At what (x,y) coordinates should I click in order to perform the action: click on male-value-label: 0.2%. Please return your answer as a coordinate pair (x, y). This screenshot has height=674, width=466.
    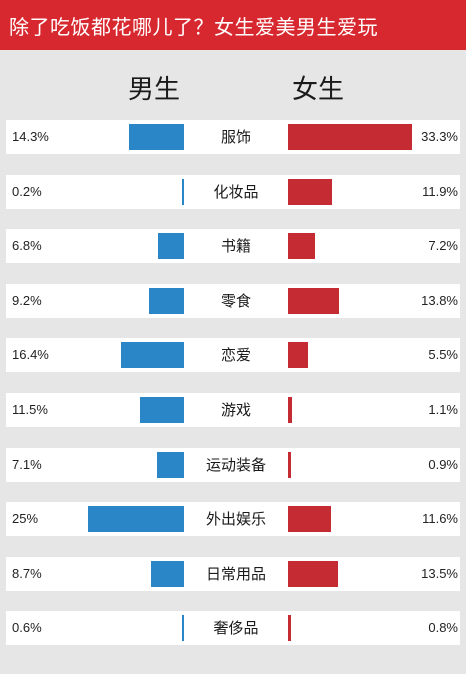
    Looking at the image, I should click on (27, 192).